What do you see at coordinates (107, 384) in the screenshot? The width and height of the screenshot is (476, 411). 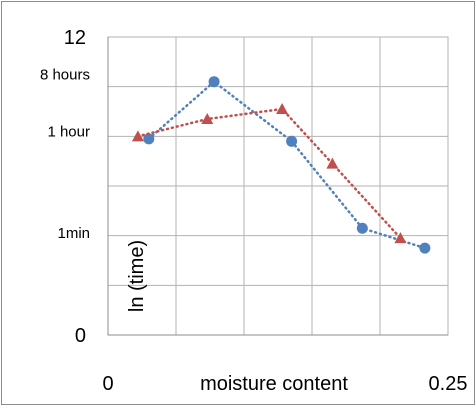 I see `x-tick-label: 0` at bounding box center [107, 384].